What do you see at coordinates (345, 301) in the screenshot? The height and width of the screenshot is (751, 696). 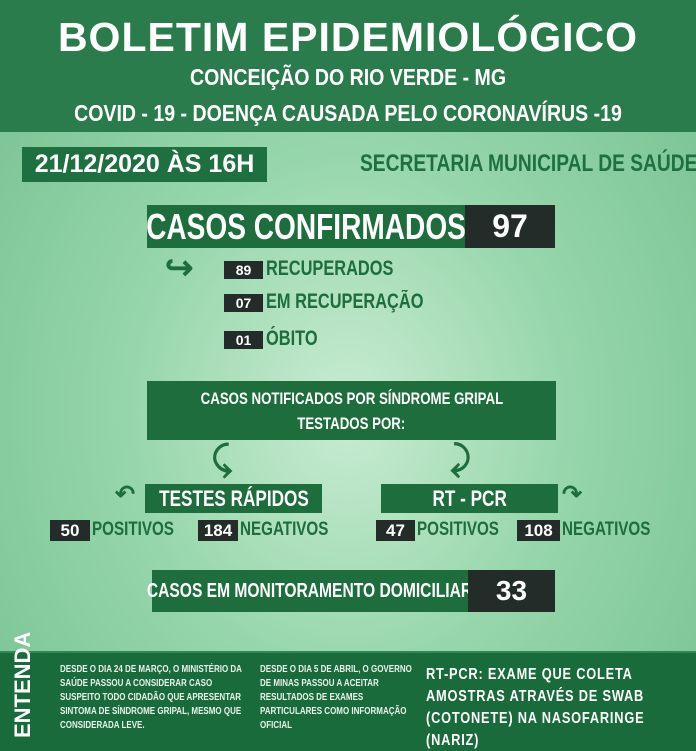 I see `recovering-label: EM RECUPERAÇÃO` at bounding box center [345, 301].